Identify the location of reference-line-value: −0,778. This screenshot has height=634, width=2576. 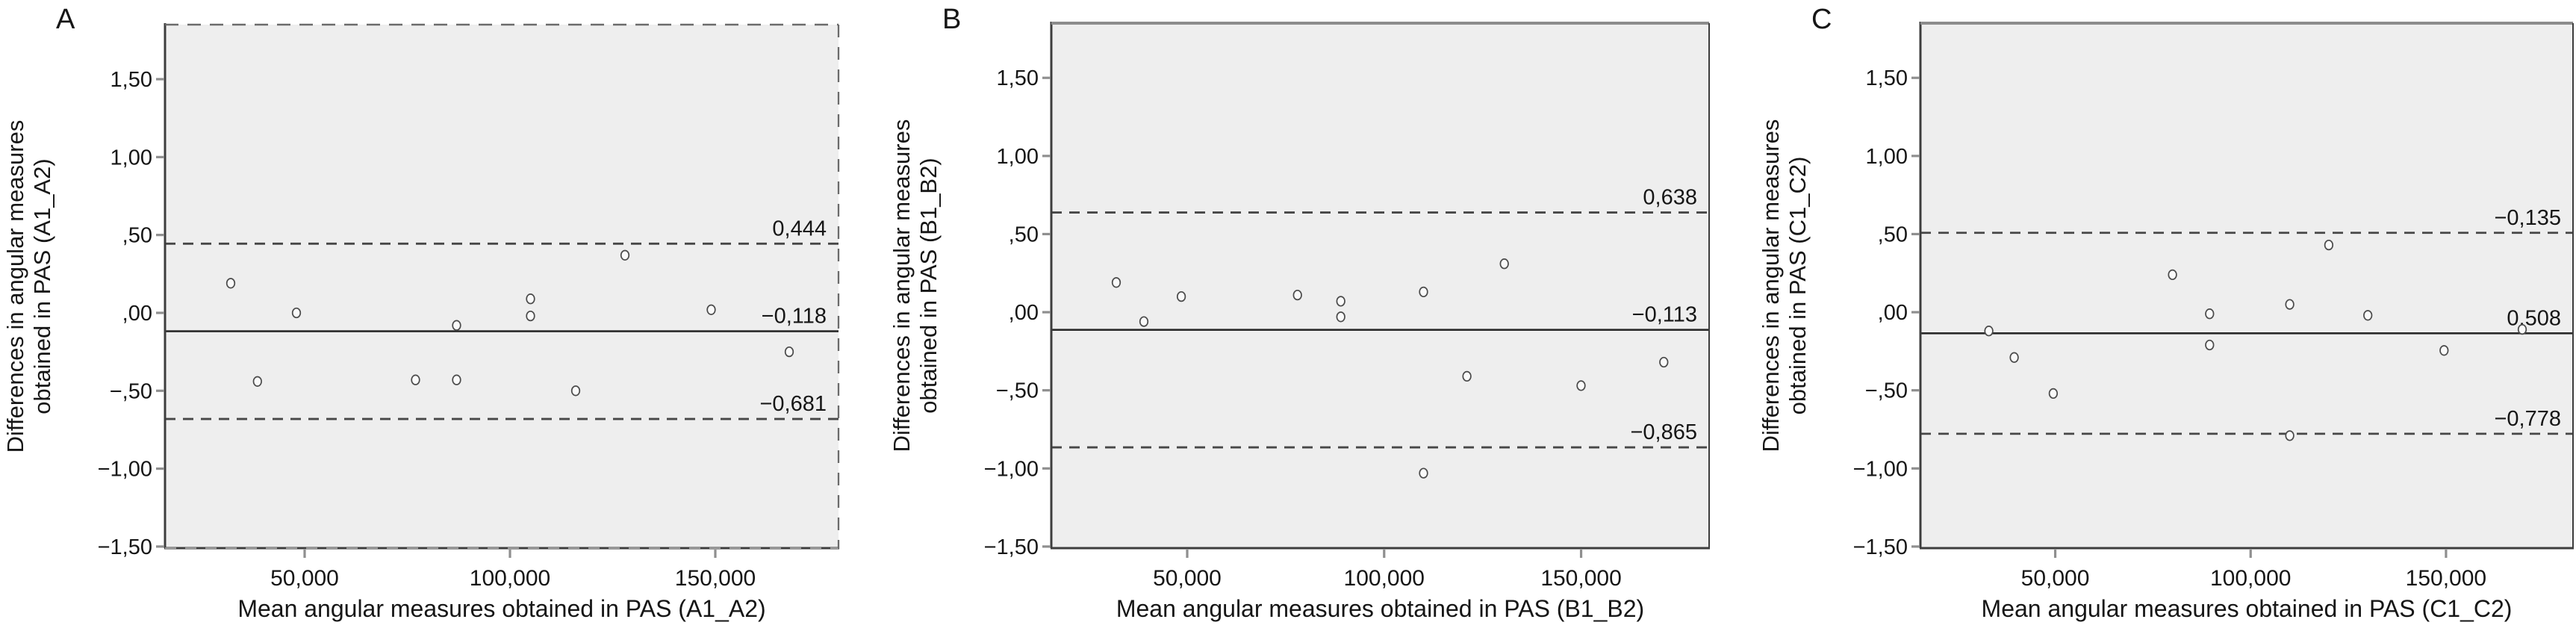
(2527, 419).